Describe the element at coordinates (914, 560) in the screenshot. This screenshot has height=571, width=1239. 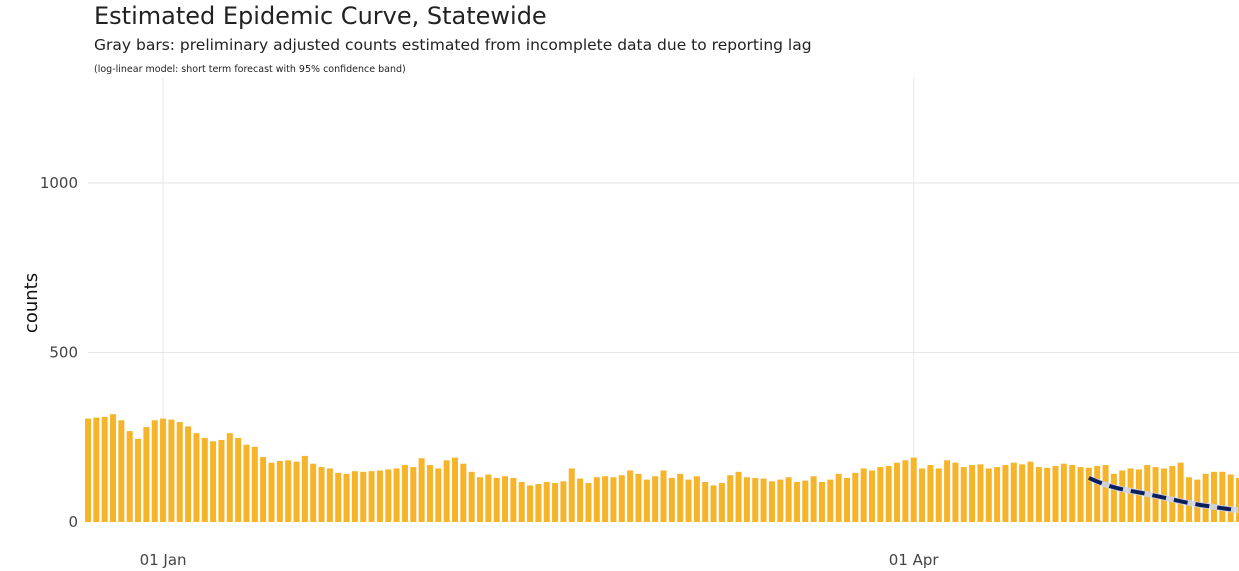
I see `x-tick-label: 01 Apr` at that location.